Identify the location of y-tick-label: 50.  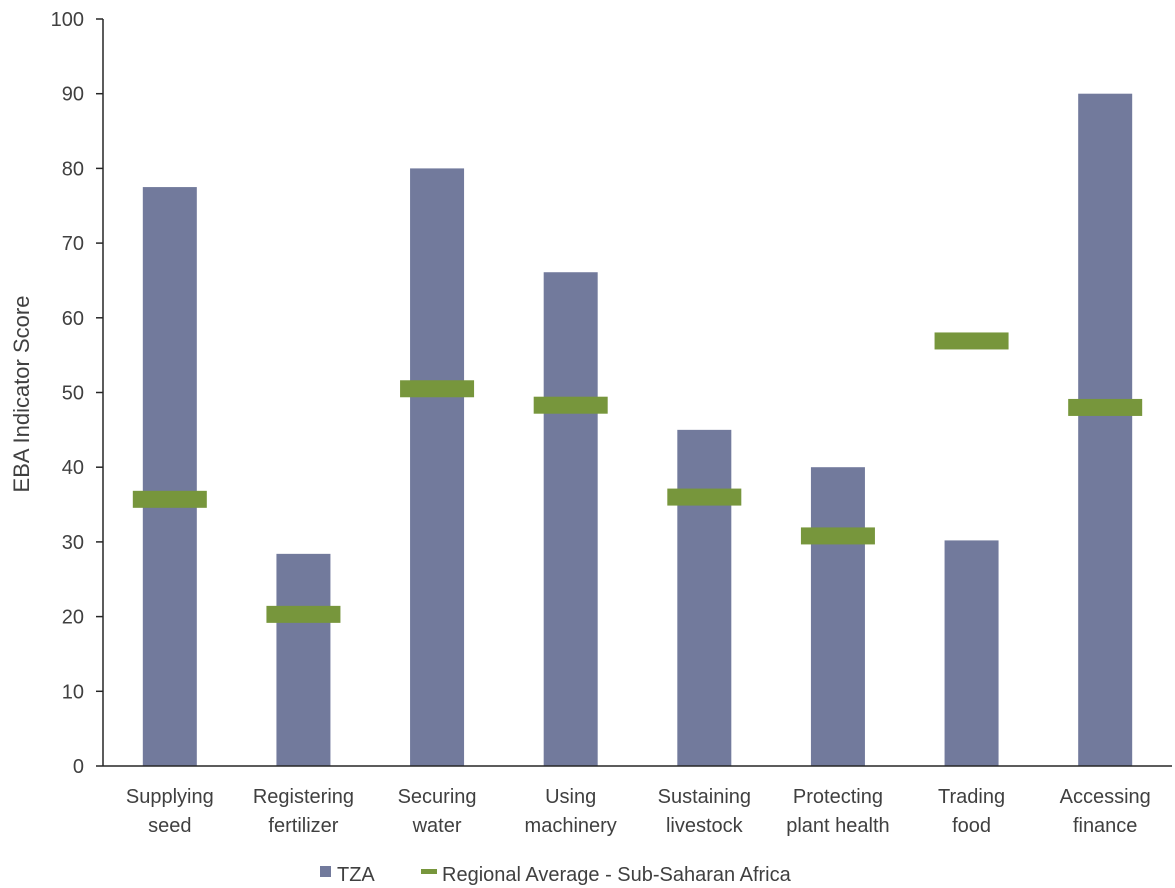
(73, 394).